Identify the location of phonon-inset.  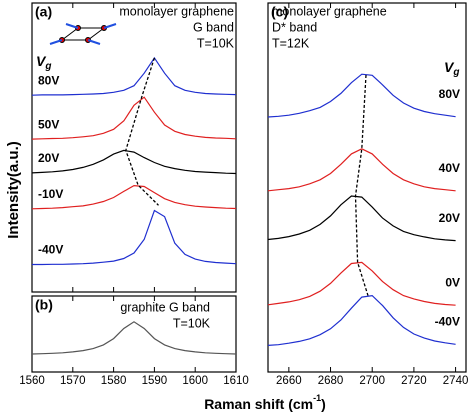
(83, 34).